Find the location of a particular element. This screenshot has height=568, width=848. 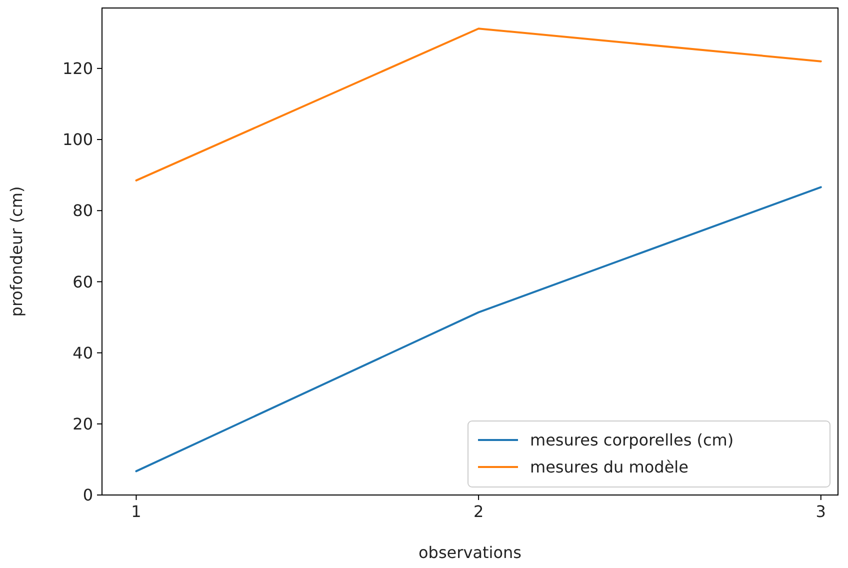

y-tick-label: 40 is located at coordinates (82, 352).